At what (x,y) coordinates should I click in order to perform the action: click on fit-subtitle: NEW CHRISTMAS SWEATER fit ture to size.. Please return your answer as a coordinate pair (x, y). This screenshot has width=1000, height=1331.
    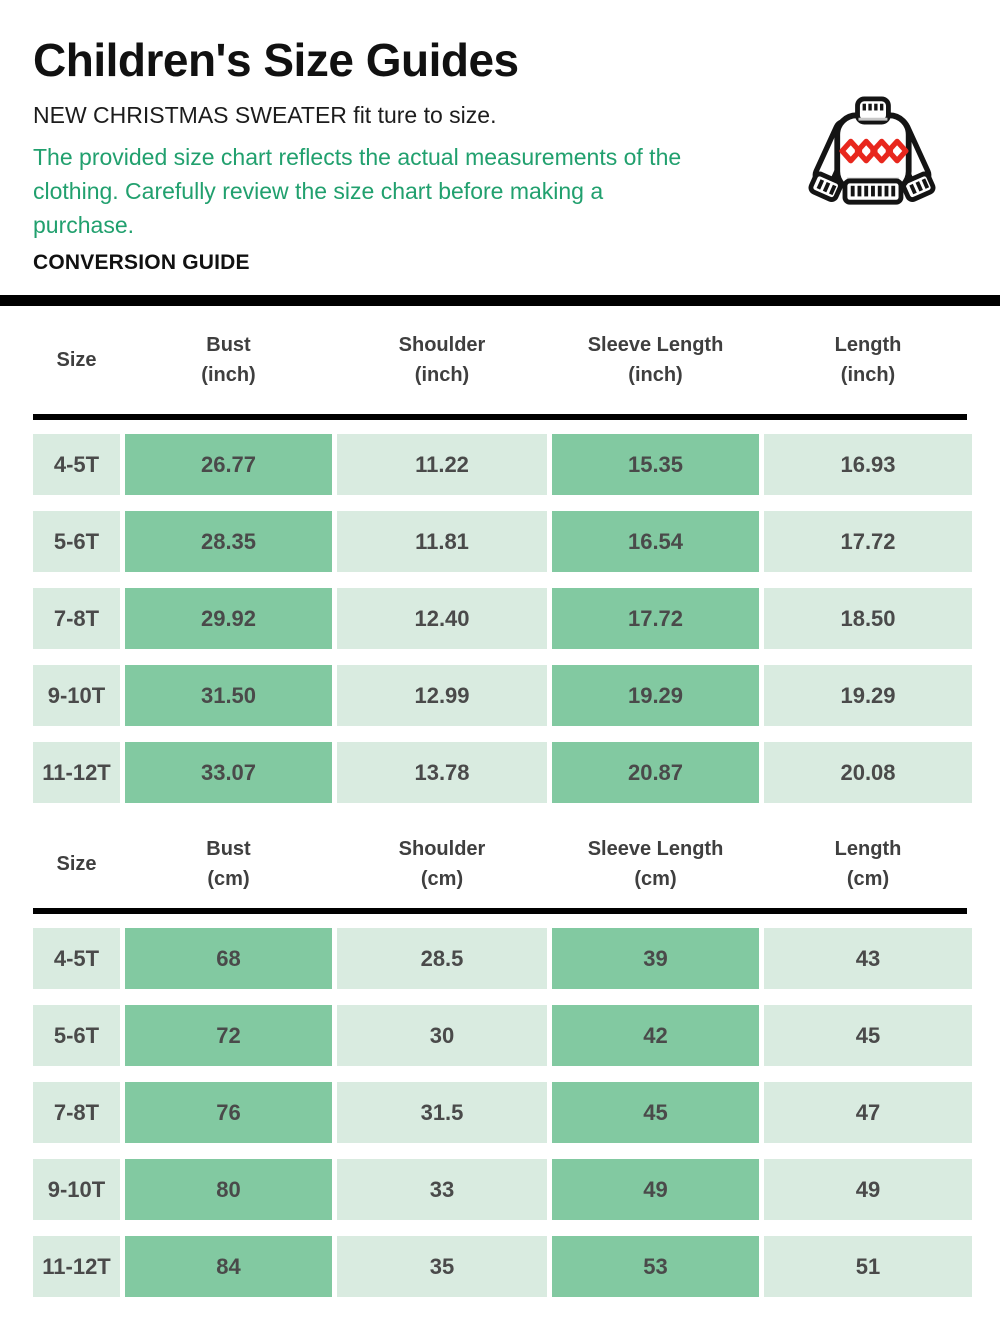
    Looking at the image, I should click on (265, 115).